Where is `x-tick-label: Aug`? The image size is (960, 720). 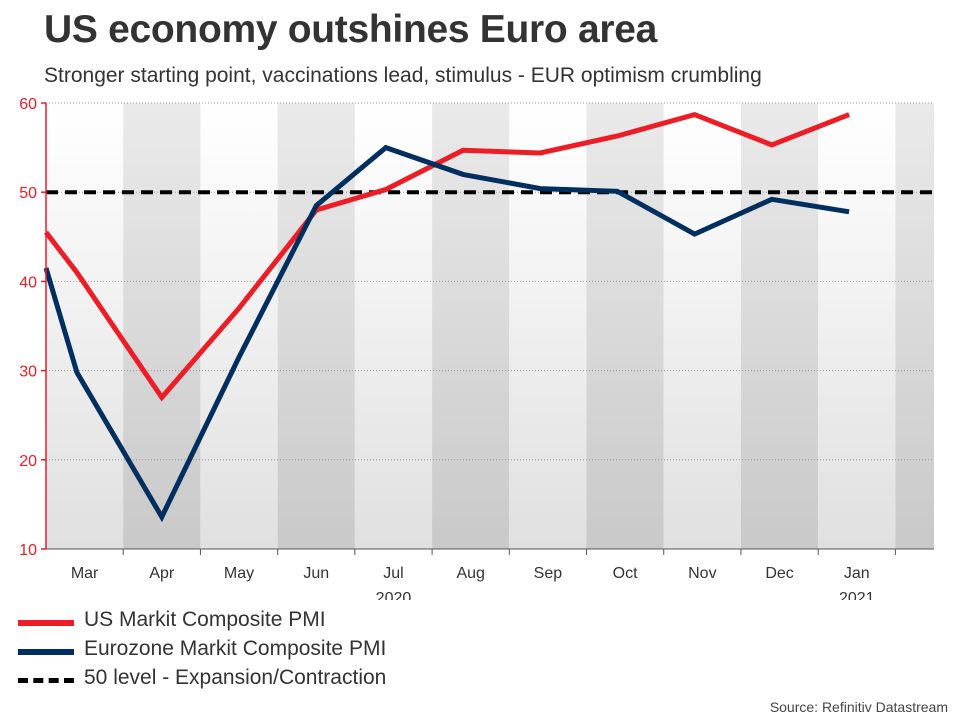 x-tick-label: Aug is located at coordinates (470, 573).